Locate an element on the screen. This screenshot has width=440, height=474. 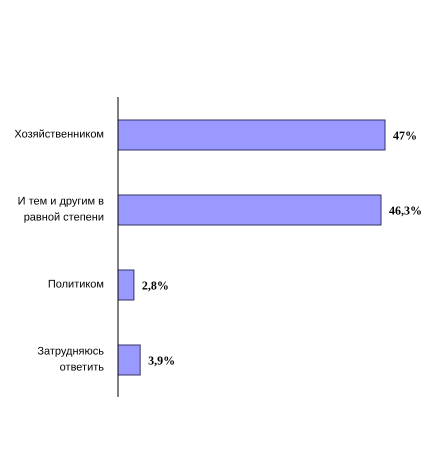
data-label: 3,9% is located at coordinates (162, 360).